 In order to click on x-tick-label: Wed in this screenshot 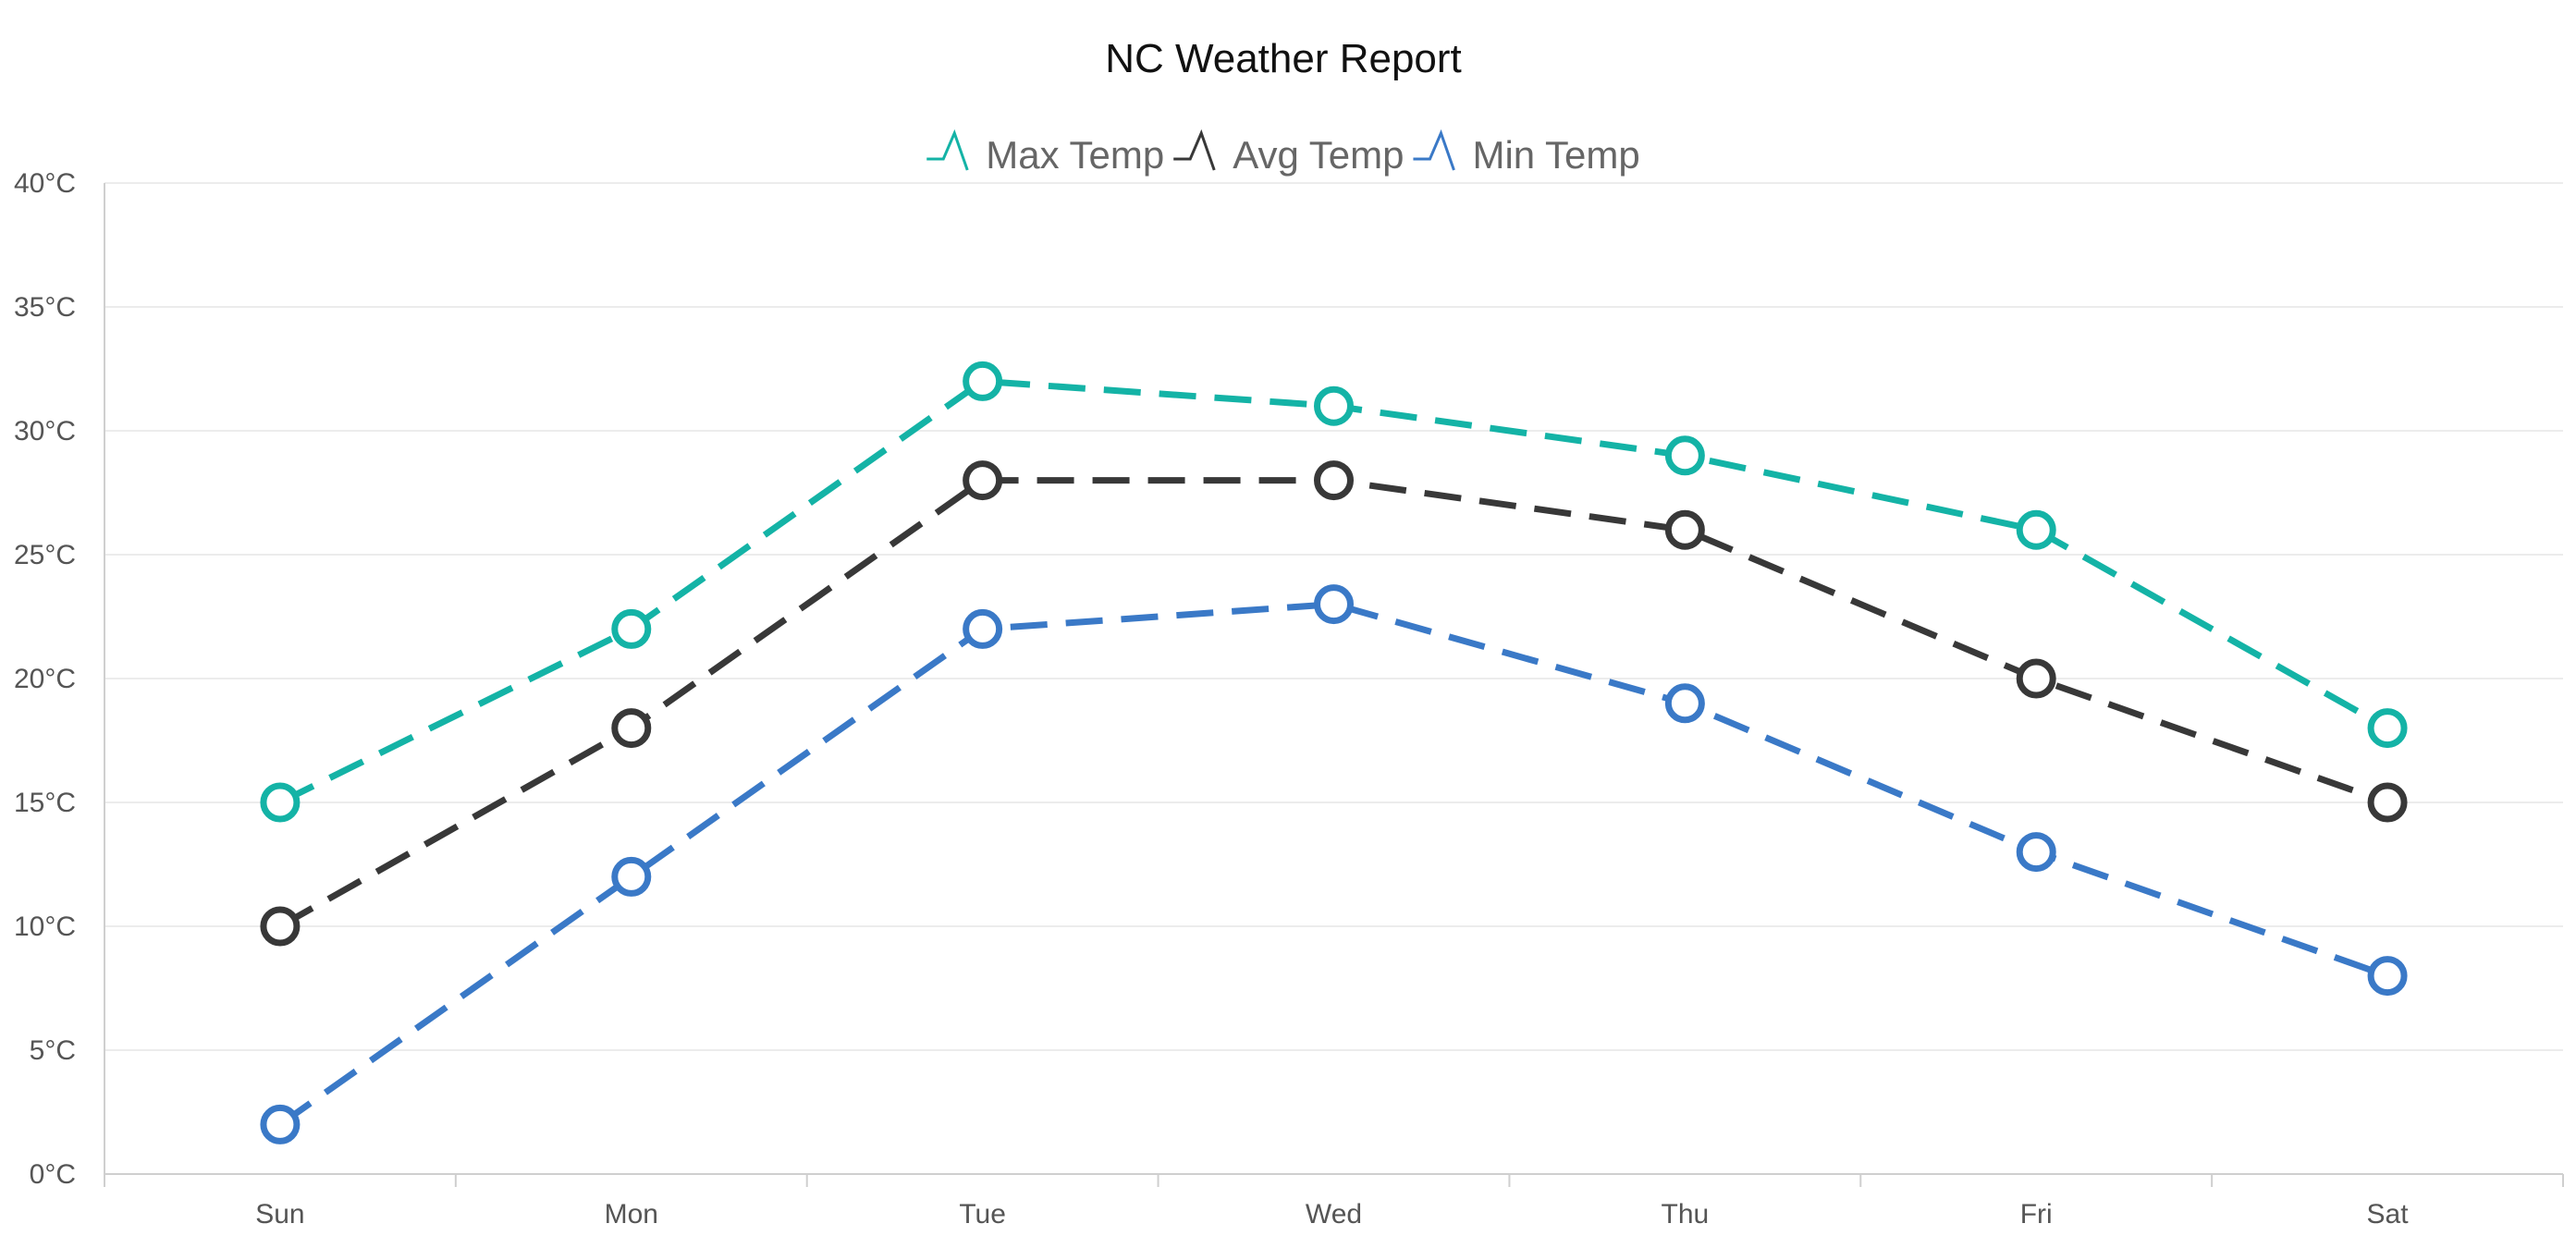, I will do `click(1334, 1214)`.